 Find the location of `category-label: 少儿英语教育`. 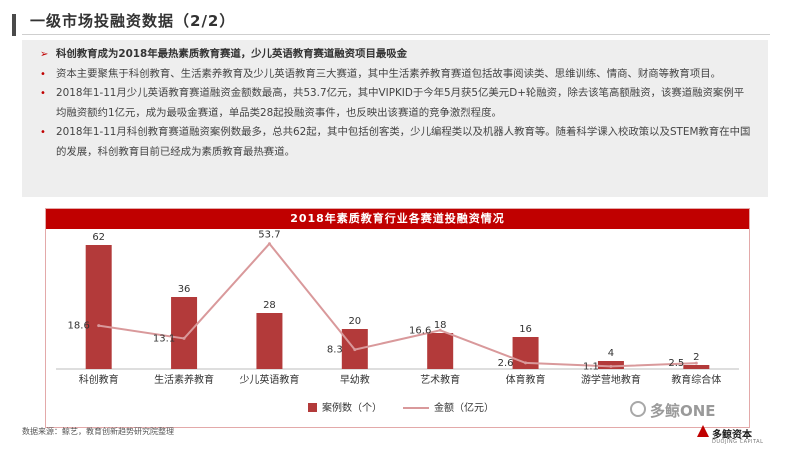

category-label: 少儿英语教育 is located at coordinates (269, 379).